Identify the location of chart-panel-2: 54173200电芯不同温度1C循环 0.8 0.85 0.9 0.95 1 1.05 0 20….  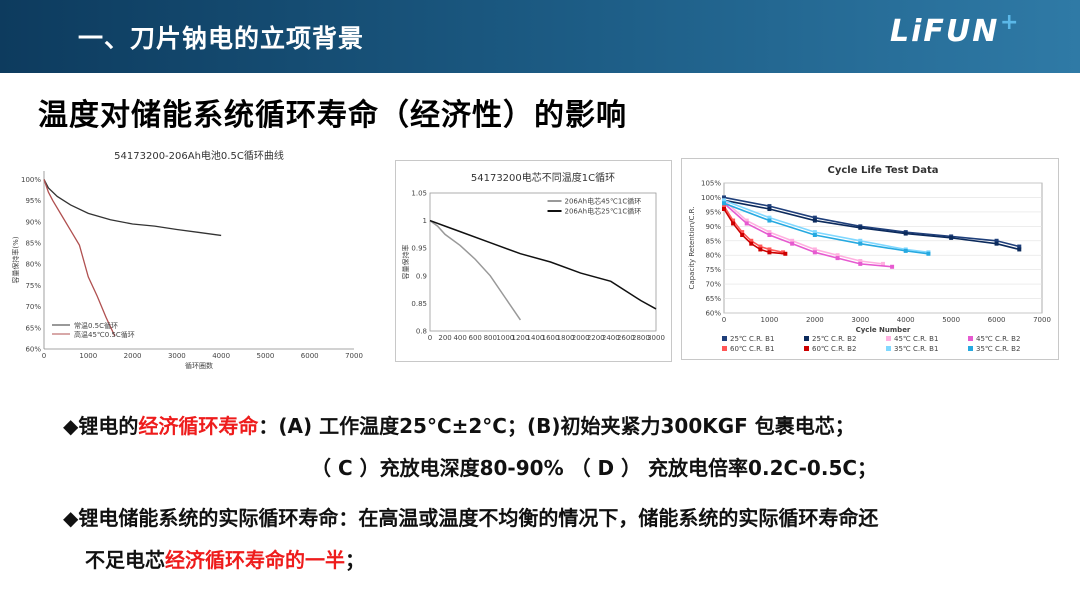
(533, 261).